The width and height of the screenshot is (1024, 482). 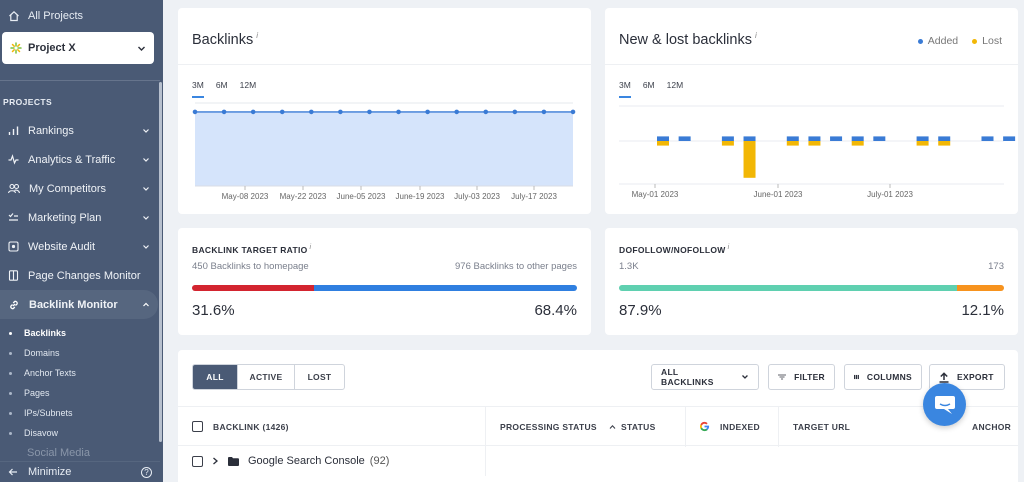 I want to click on sidebar-sub-disavow: Disavow, so click(x=79, y=433).